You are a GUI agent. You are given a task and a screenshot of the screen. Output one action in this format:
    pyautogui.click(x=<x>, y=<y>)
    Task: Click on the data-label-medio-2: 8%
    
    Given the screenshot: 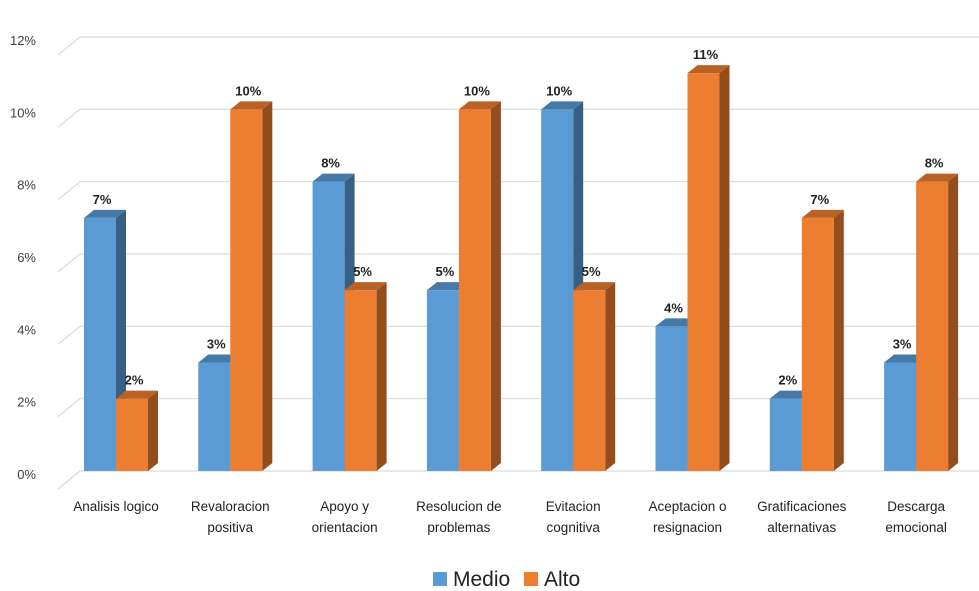 What is the action you would take?
    pyautogui.click(x=330, y=163)
    